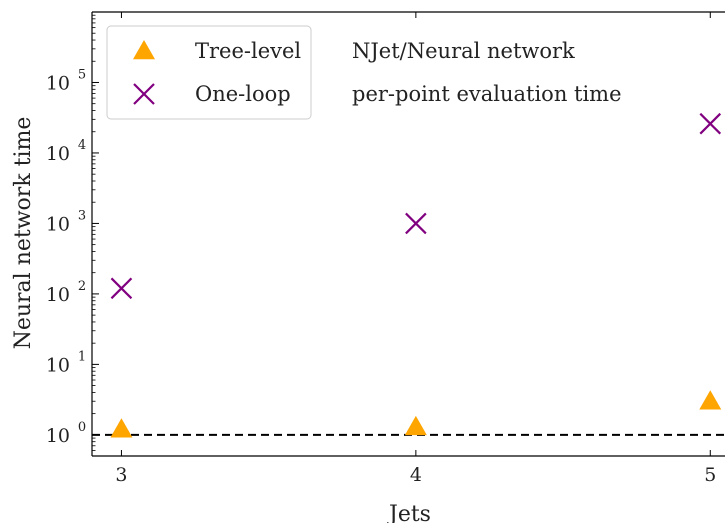  I want to click on y-tick-label-exponent: 0, so click(82, 427).